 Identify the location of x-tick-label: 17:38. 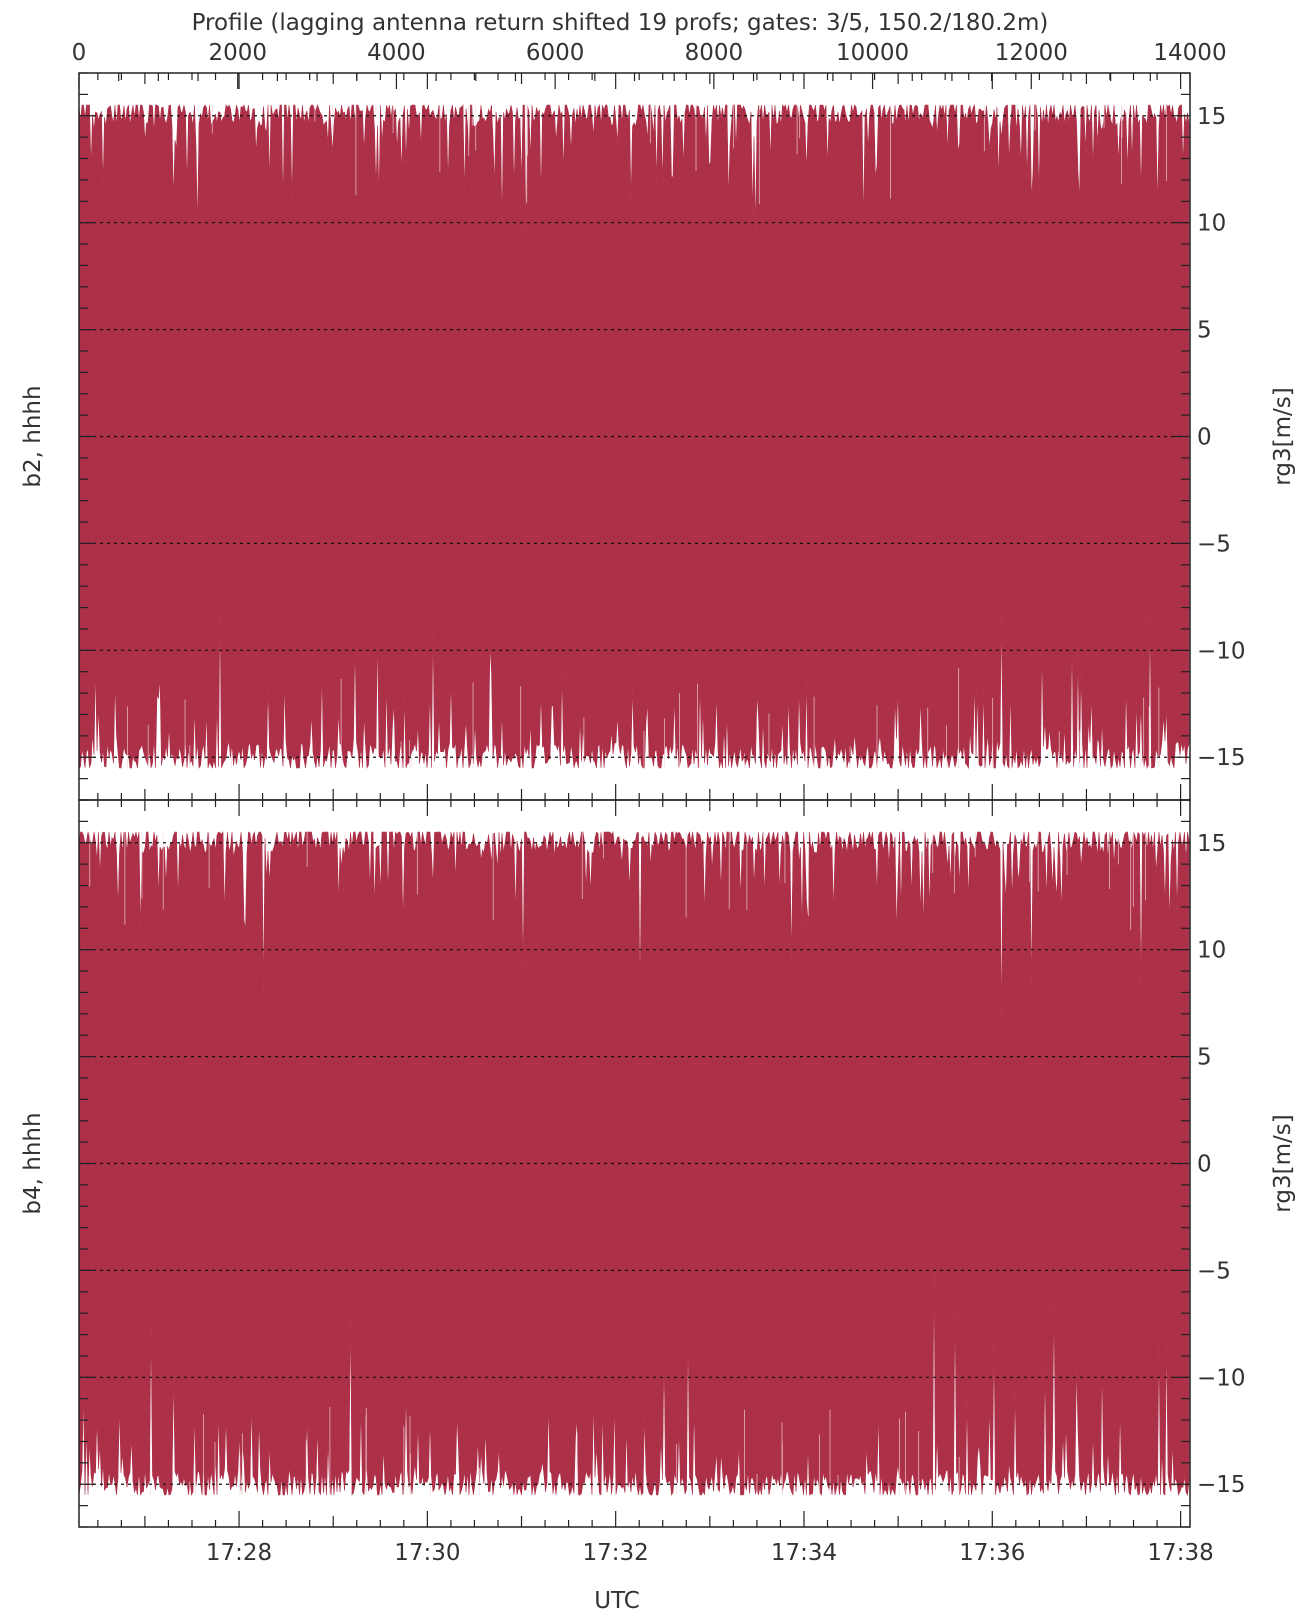
(1180, 1553).